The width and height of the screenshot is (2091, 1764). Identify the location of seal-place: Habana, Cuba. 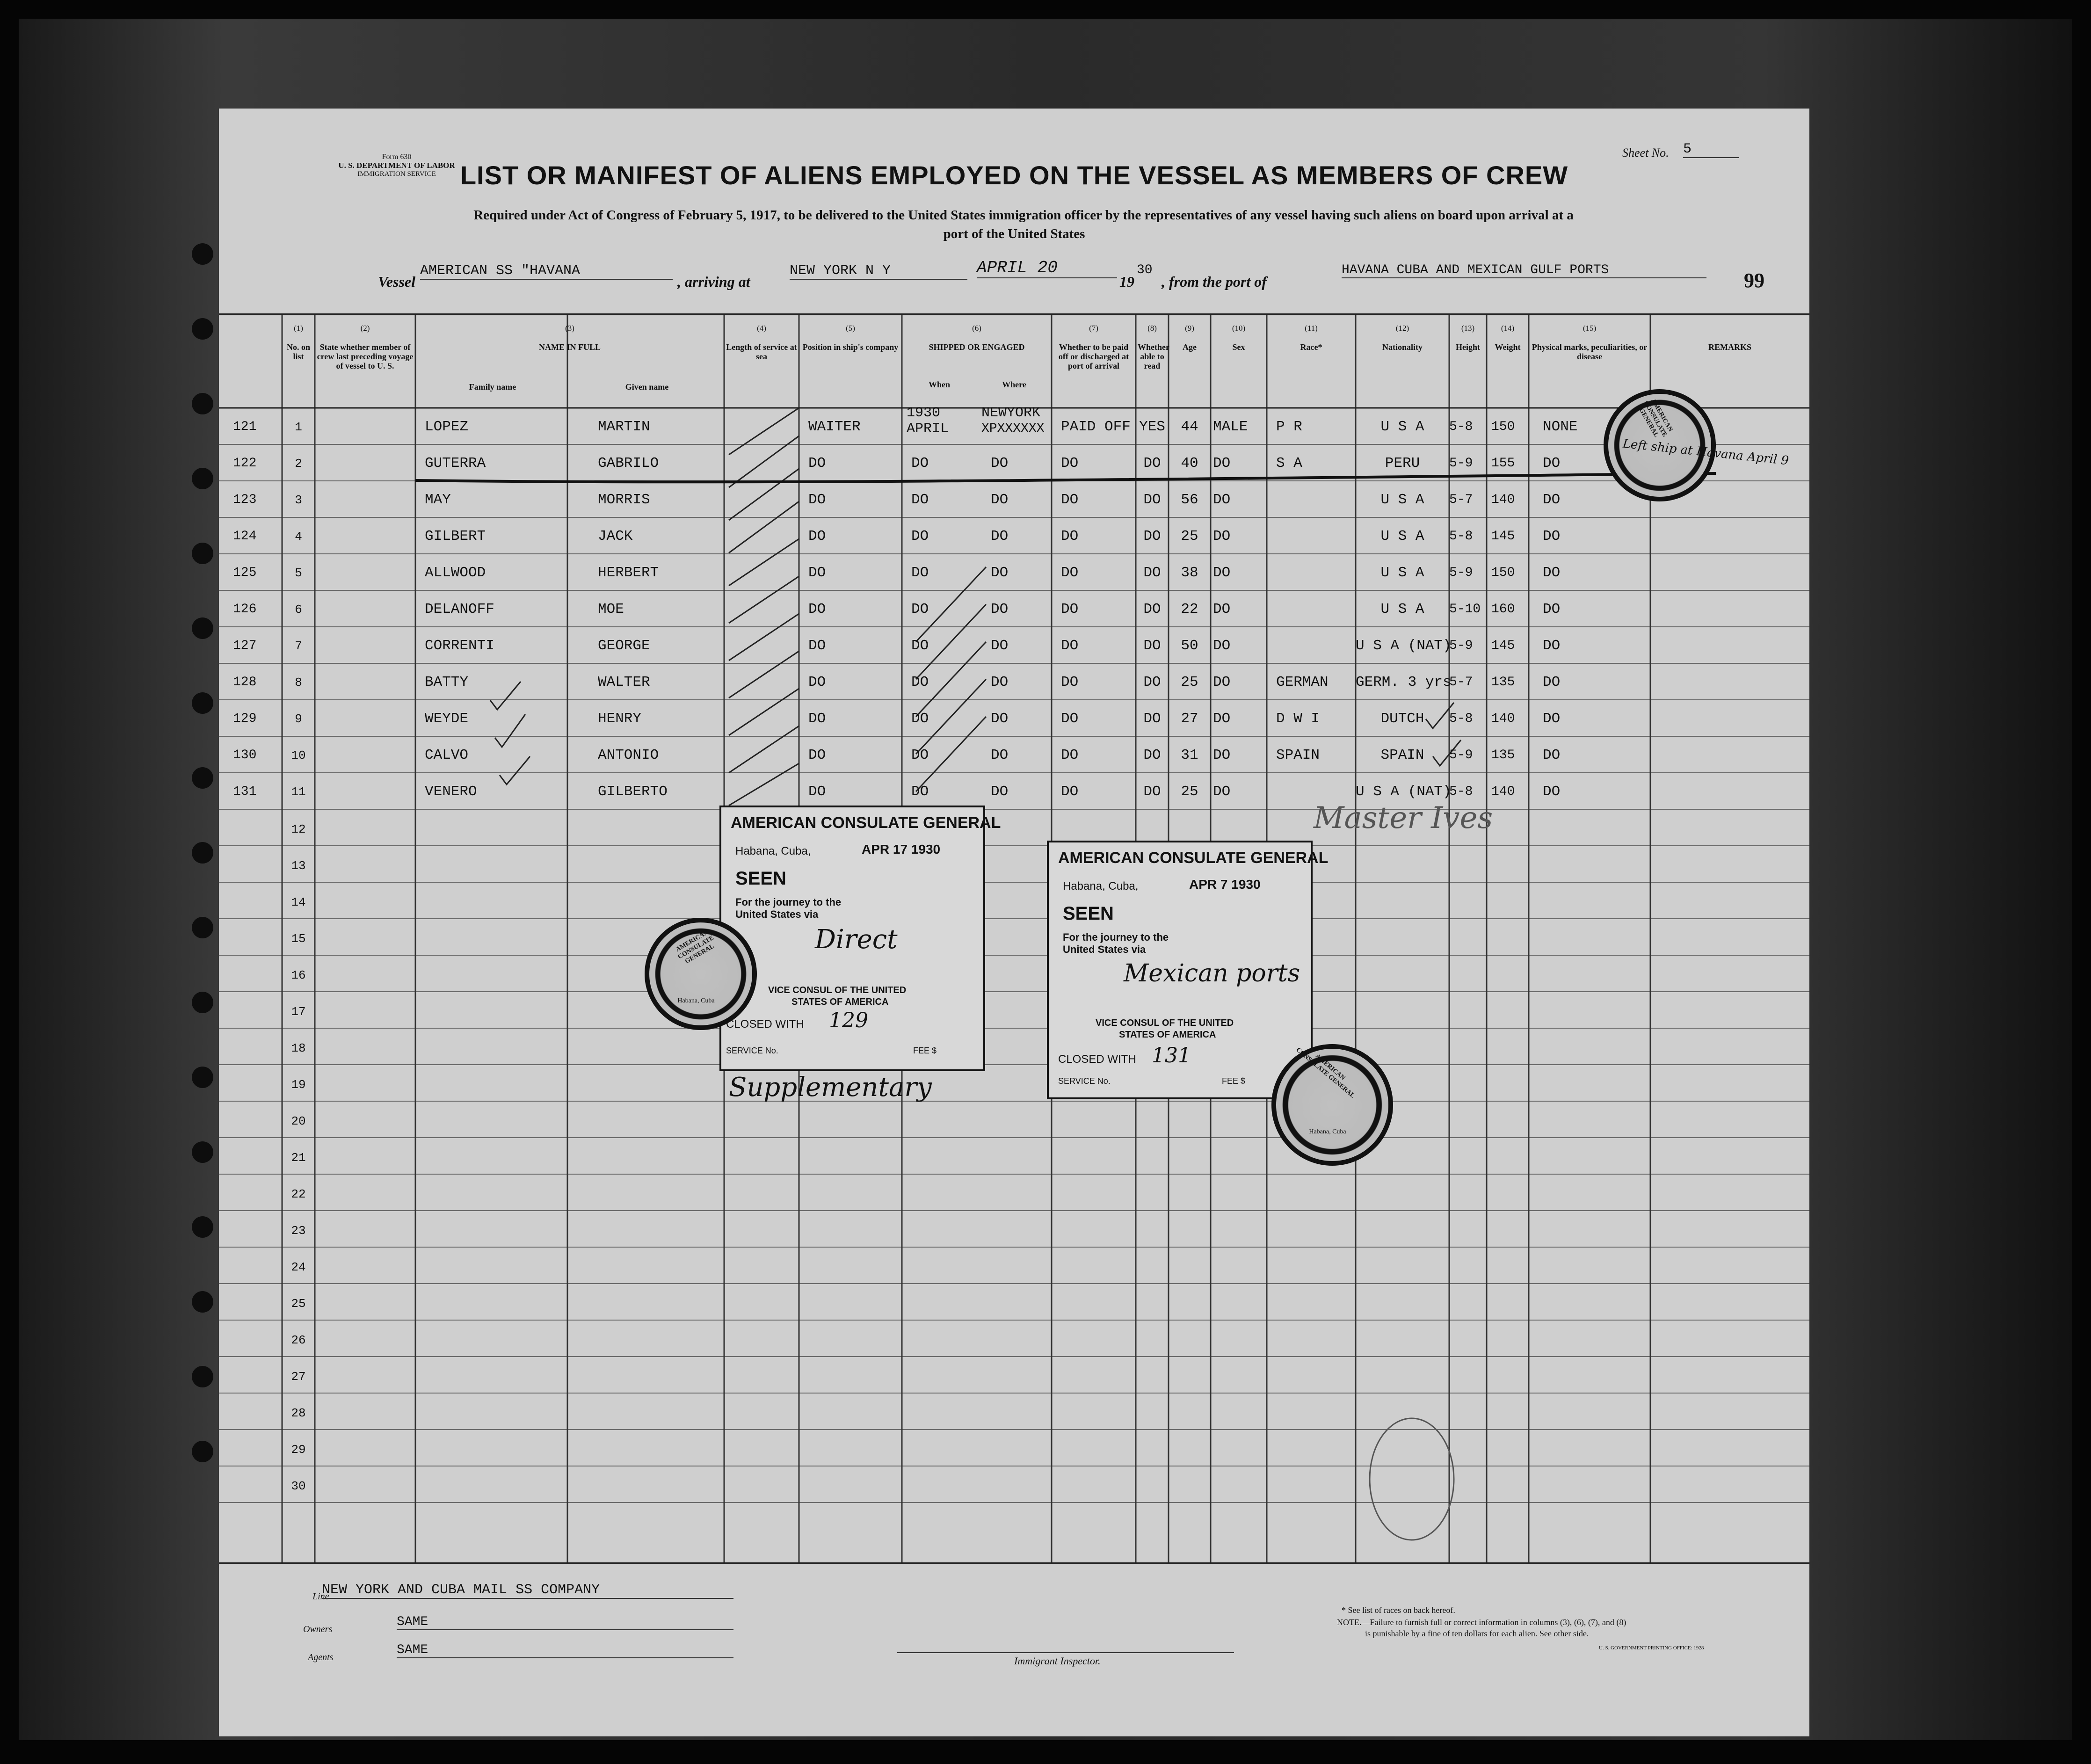
(696, 1001).